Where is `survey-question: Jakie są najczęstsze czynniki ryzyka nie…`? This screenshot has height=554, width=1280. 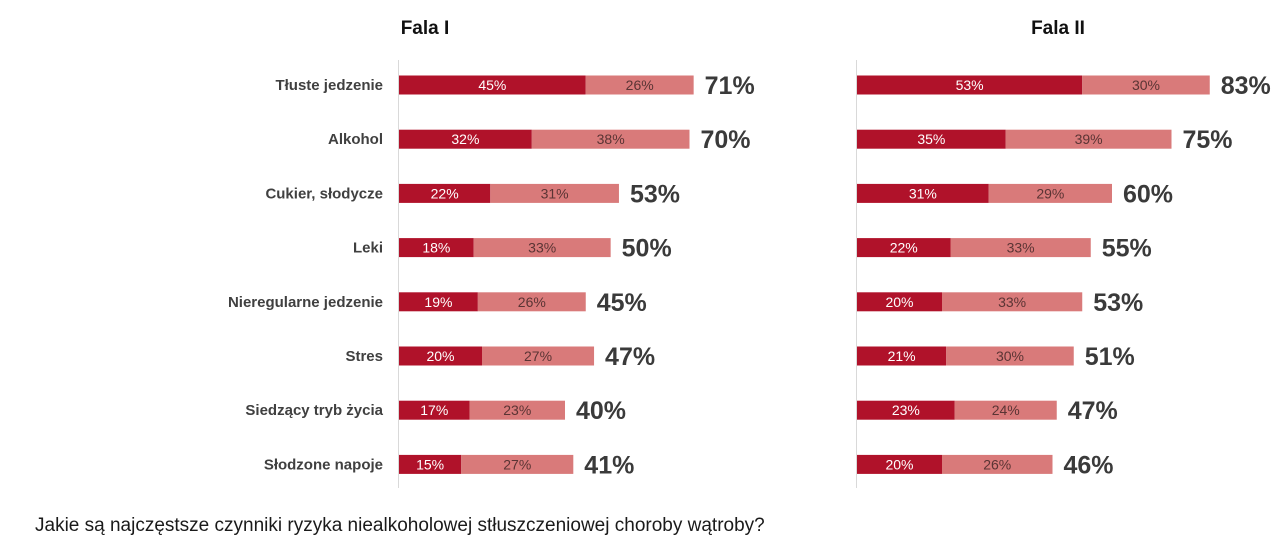
survey-question: Jakie są najczęstsze czynniki ryzyka nie… is located at coordinates (400, 525).